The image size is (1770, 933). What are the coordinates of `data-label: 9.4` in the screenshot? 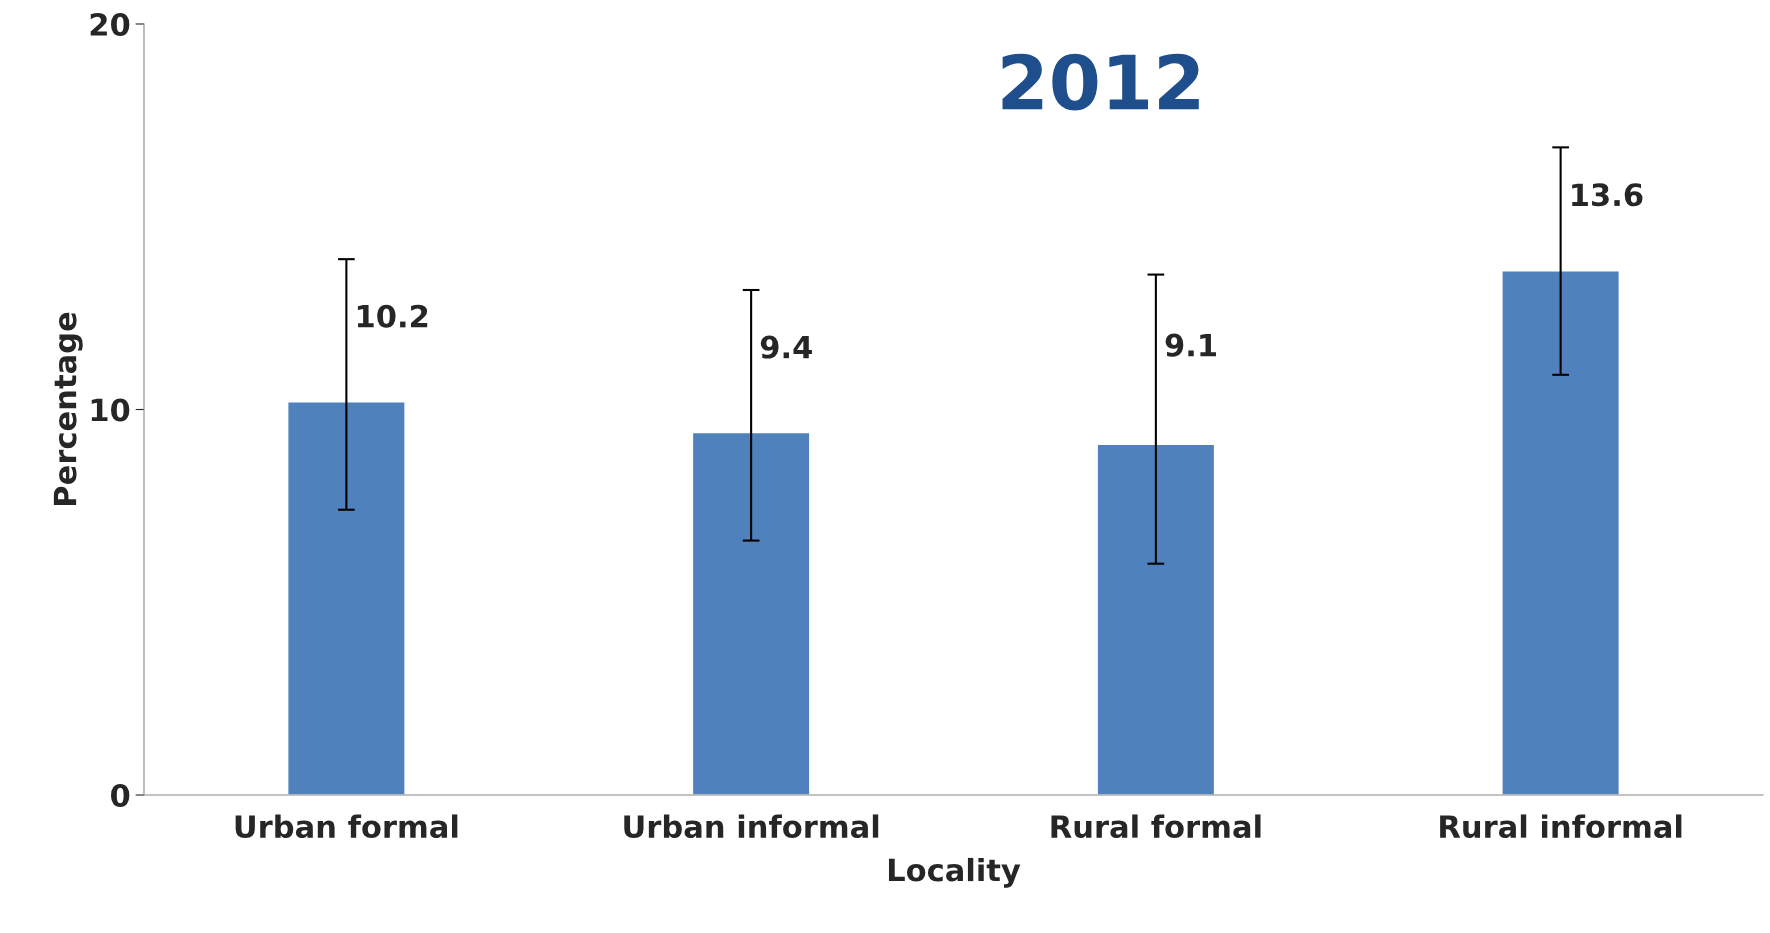 It's located at (786, 347).